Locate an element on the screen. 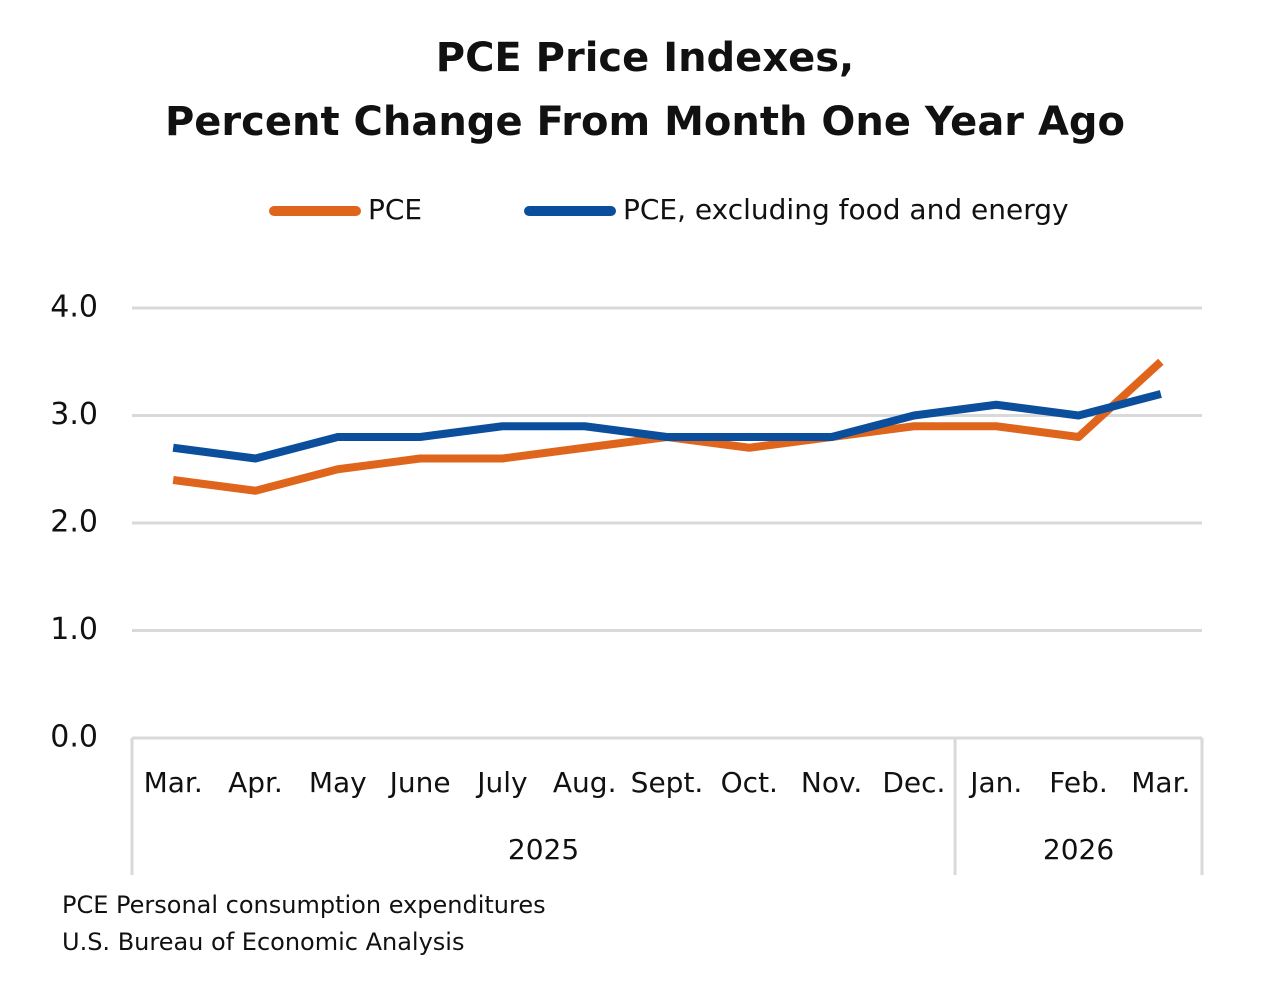 This screenshot has height=995, width=1280. chart-title: Percent Change From Month One Year Ago is located at coordinates (645, 122).